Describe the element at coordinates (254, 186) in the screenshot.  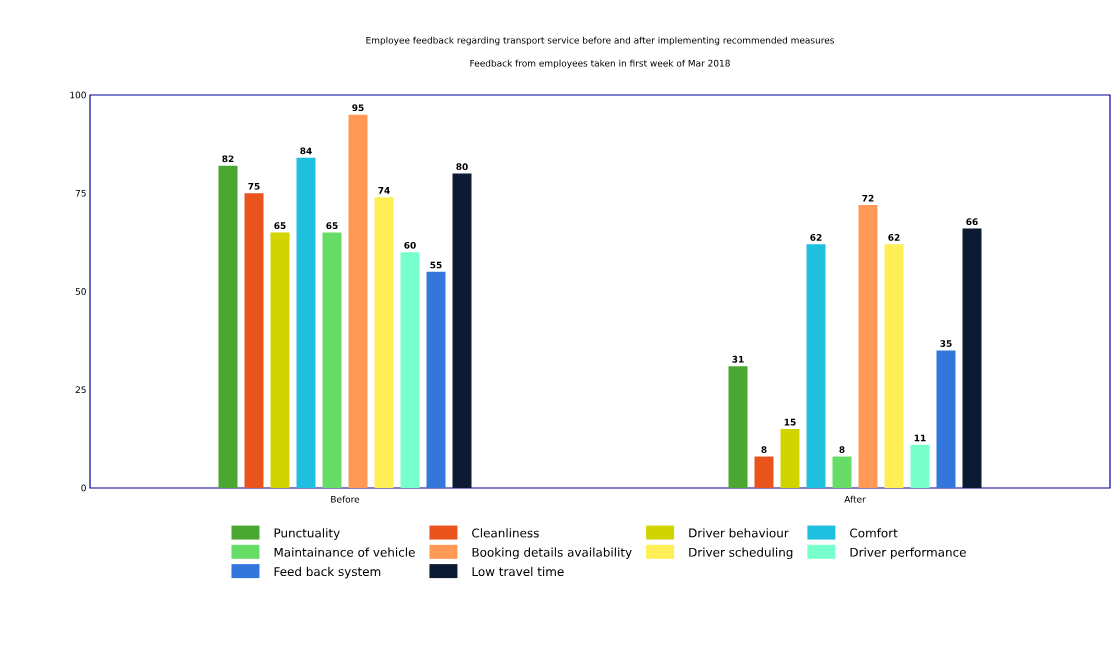
I see `data-label: 75` at that location.